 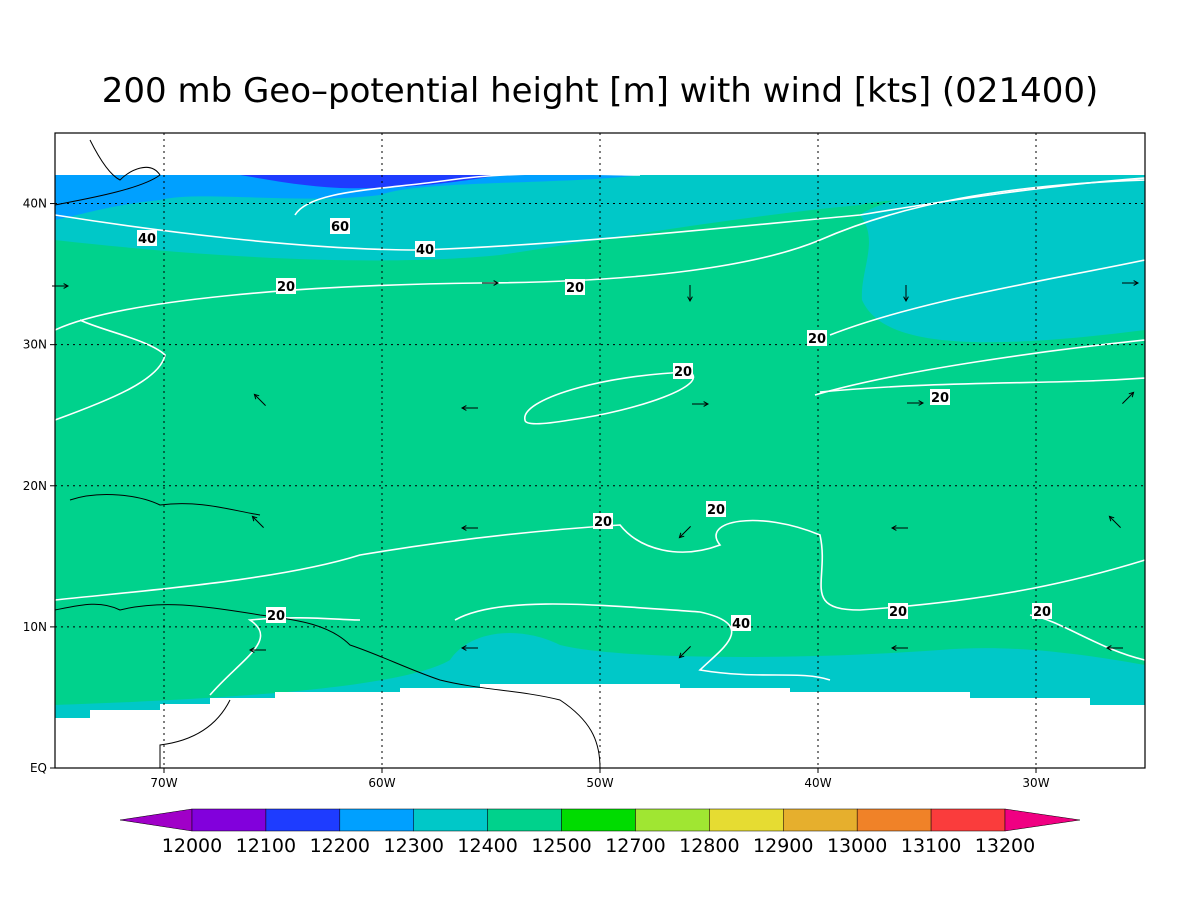 What do you see at coordinates (35, 627) in the screenshot?
I see `y-tick-label: 10N` at bounding box center [35, 627].